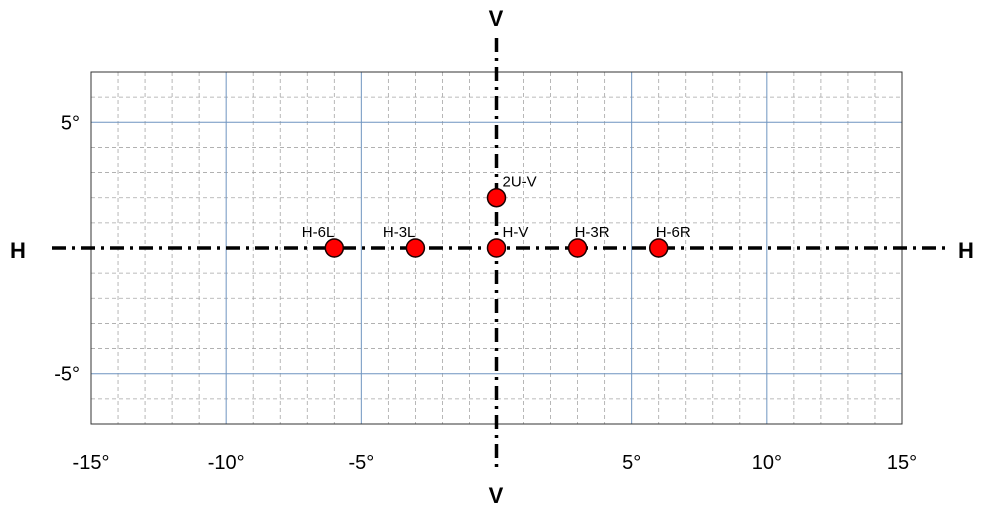 This screenshot has width=982, height=506. What do you see at coordinates (67, 248) in the screenshot?
I see `y-tick-labels: 5° -5°` at bounding box center [67, 248].